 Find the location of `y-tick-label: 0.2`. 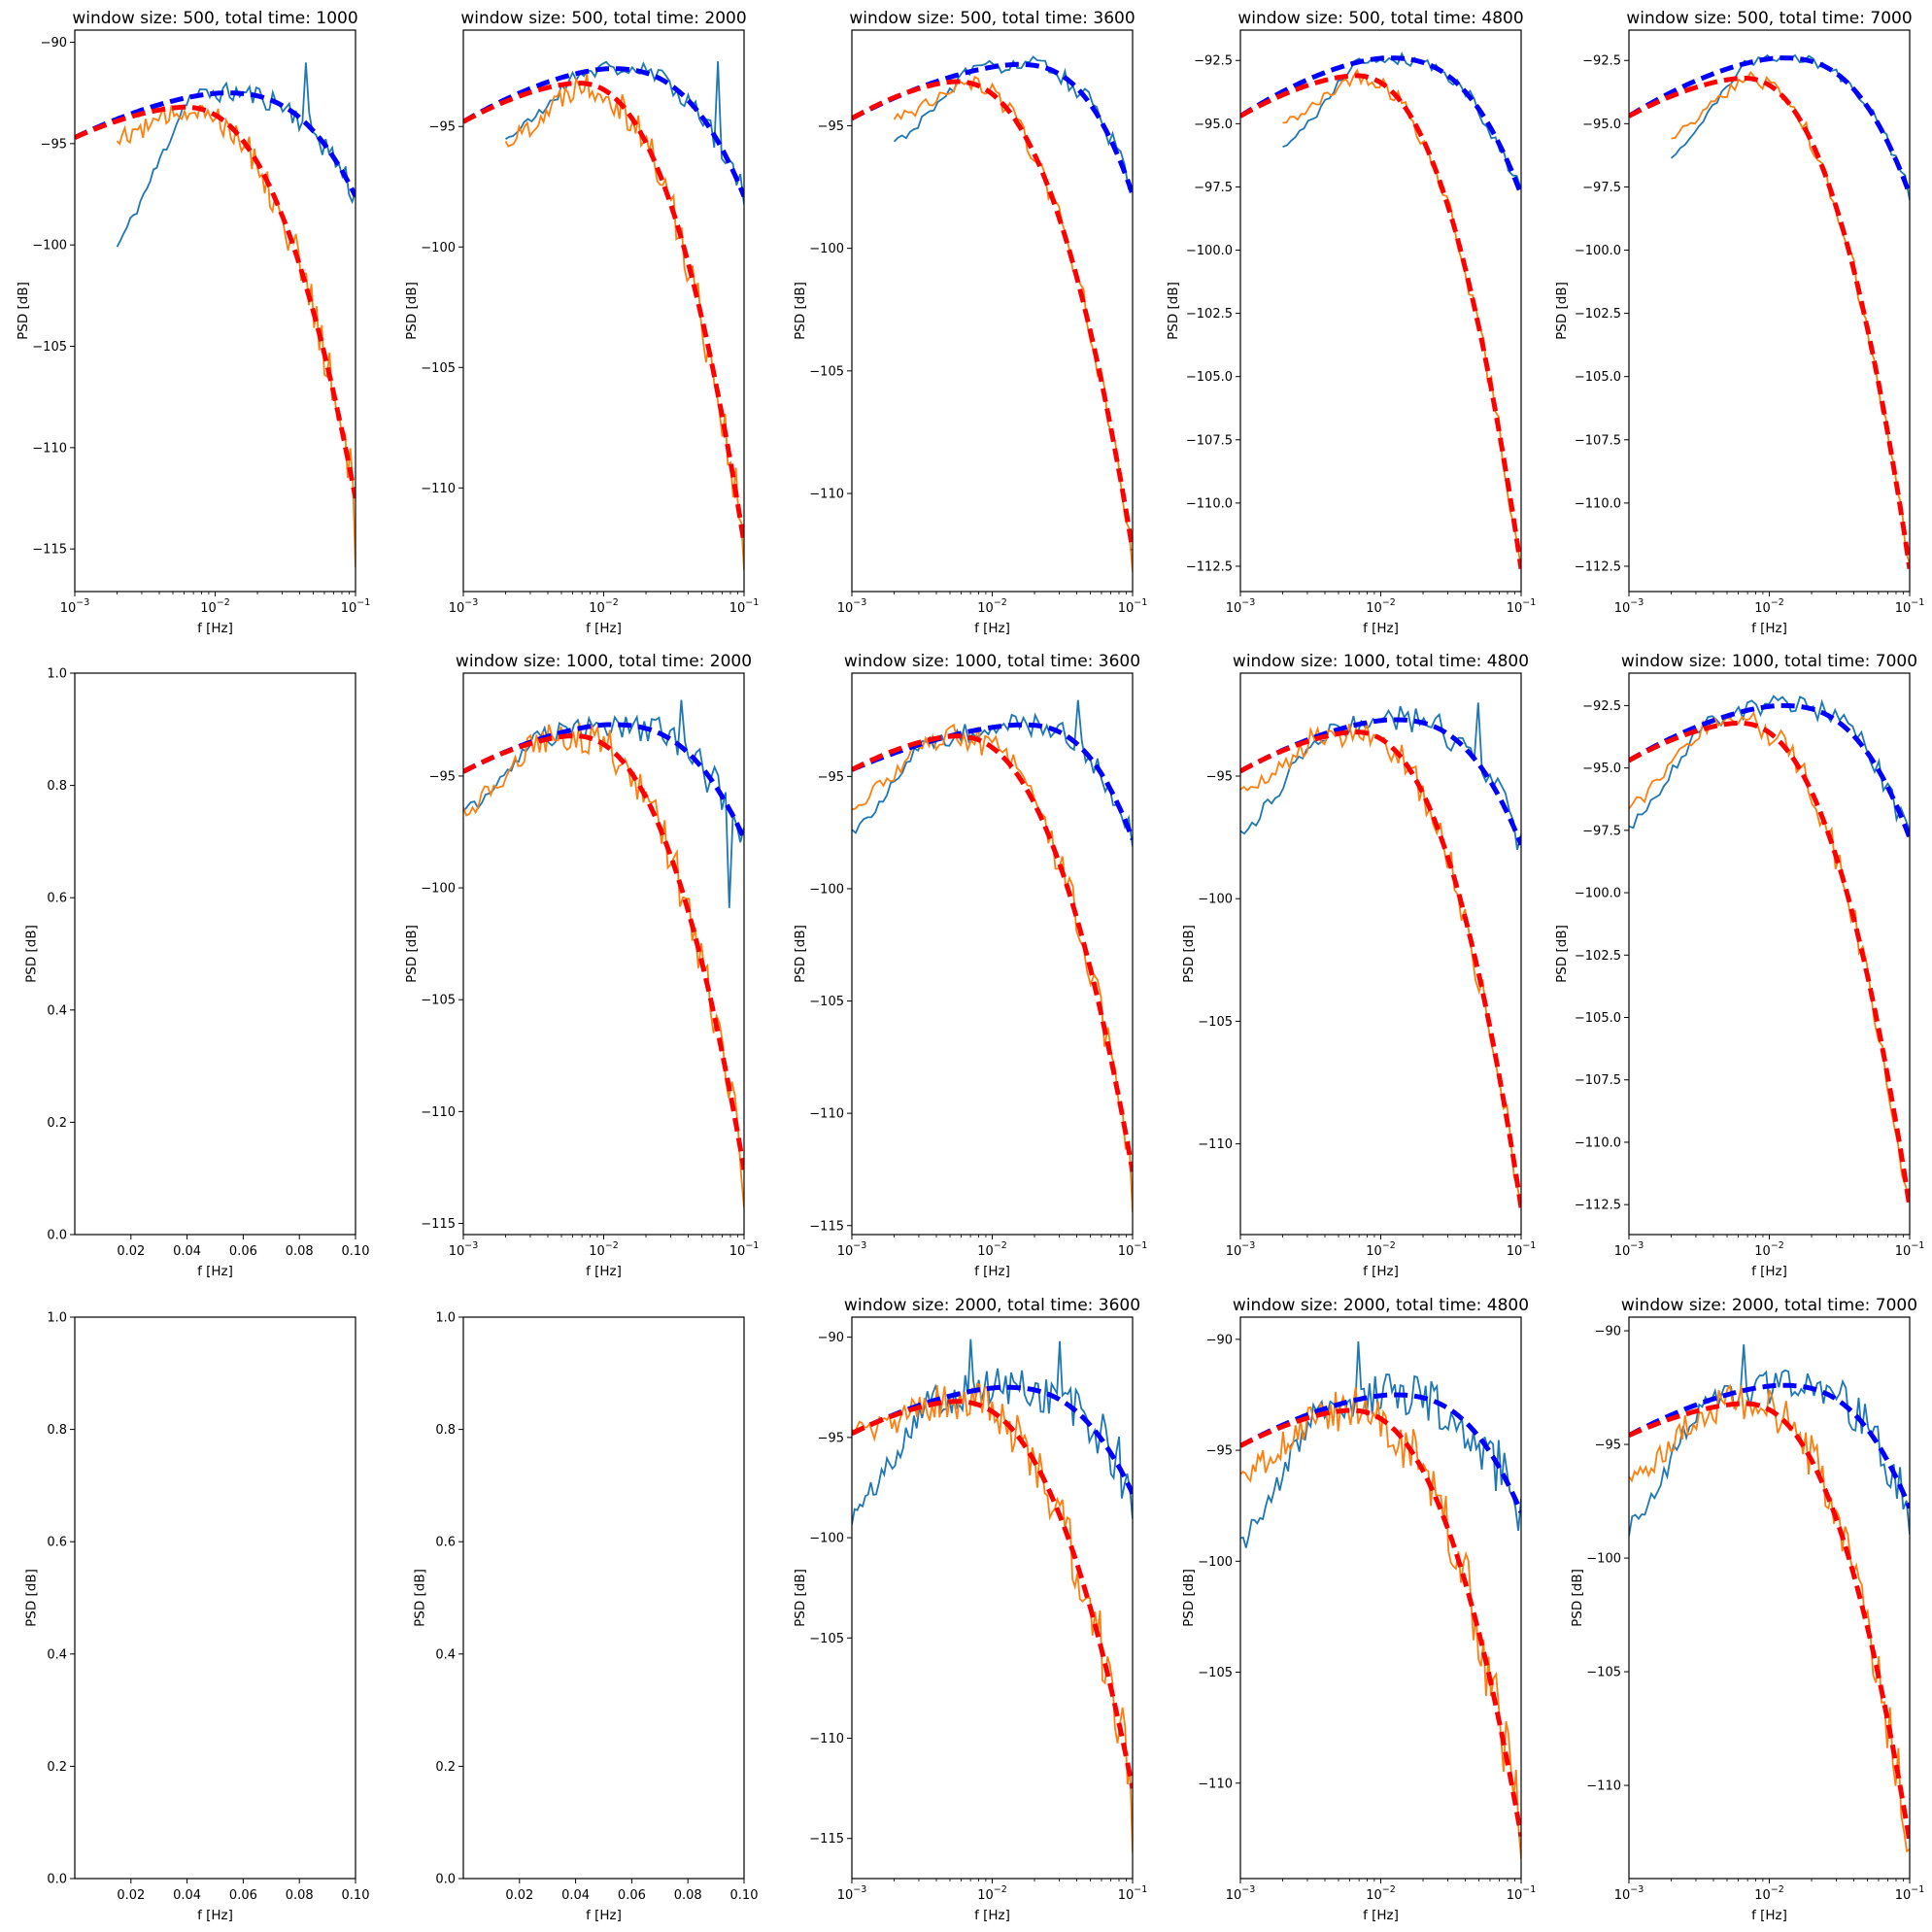

y-tick-label: 0.2 is located at coordinates (57, 1123).